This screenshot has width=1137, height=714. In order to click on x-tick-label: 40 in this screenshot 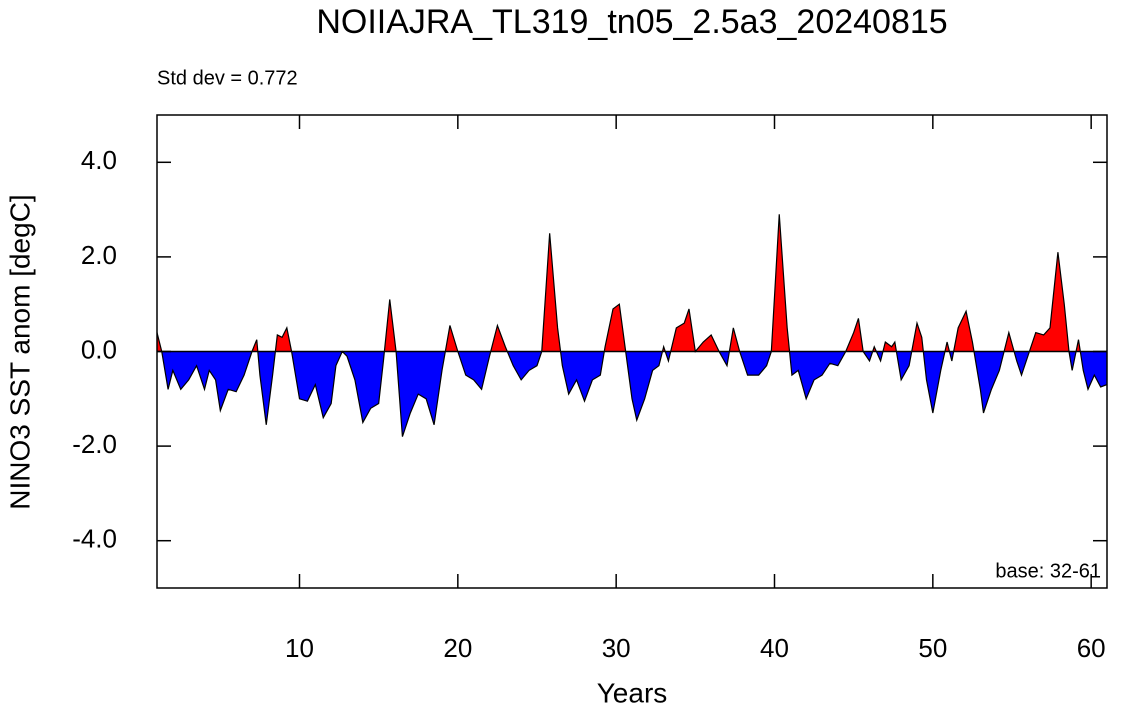, I will do `click(774, 648)`.